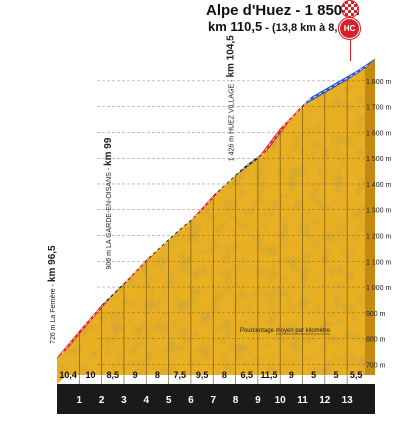 This screenshot has height=430, width=401. I want to click on location-annotation: 906 m LA GARDE-EN-OISANS - km 99, so click(108, 203).